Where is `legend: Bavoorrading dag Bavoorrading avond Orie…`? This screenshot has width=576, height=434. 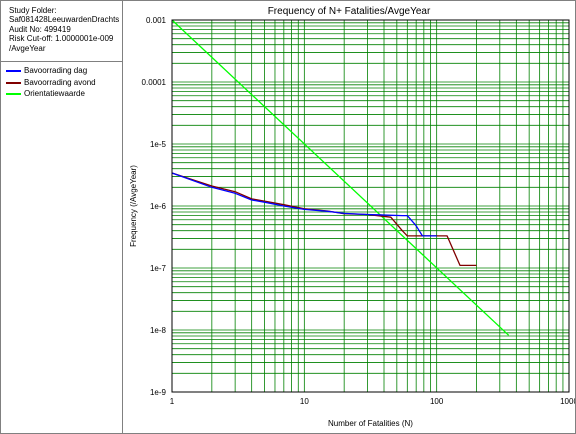
legend: Bavoorrading dag Bavoorrading avond Orie… is located at coordinates (62, 83).